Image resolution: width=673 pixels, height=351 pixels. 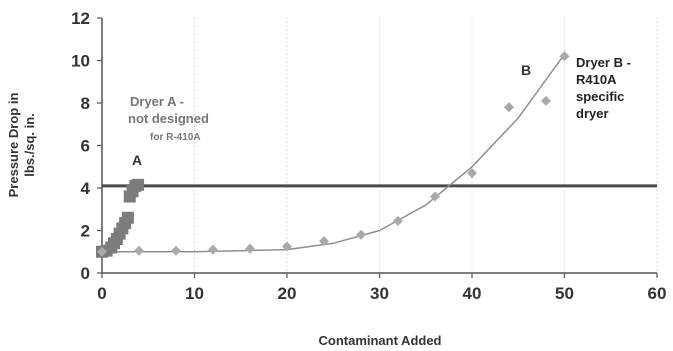 I want to click on dryer-a-note-line3: for R-410A, so click(x=175, y=137).